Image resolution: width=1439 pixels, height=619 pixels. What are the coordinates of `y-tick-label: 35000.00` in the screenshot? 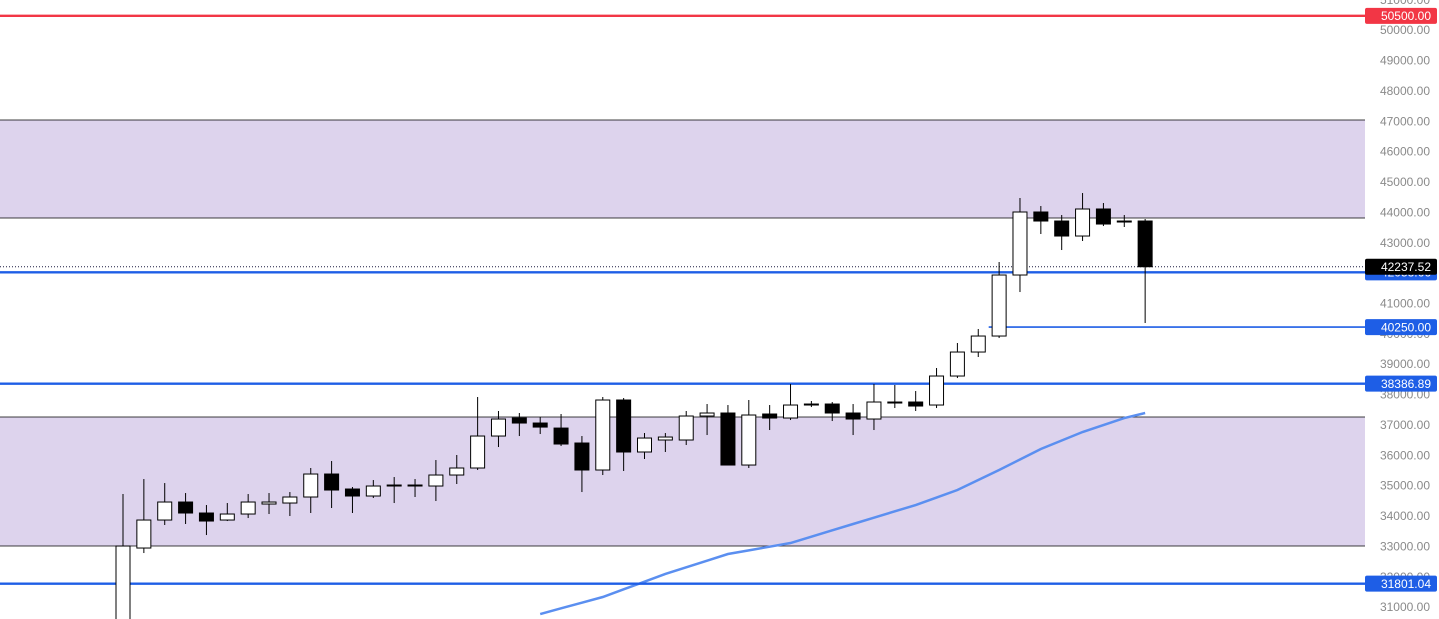 It's located at (1405, 486).